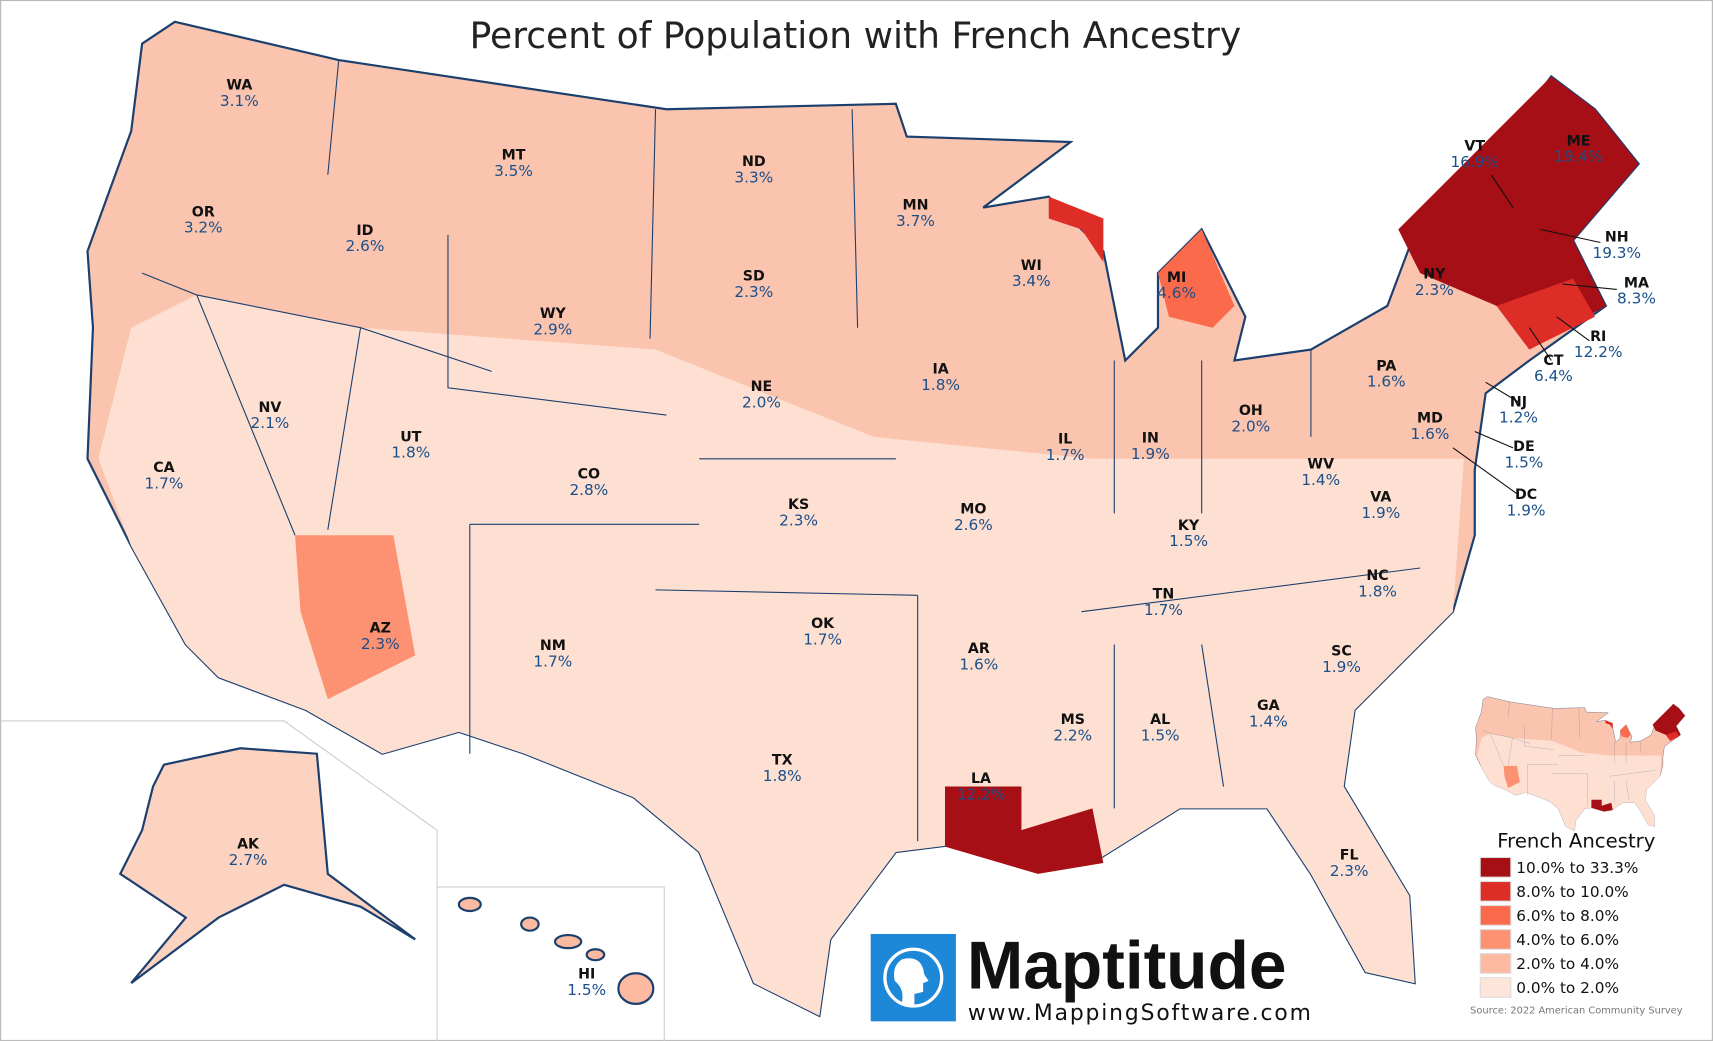  What do you see at coordinates (1268, 721) in the screenshot?
I see `state-percent: 1.4%` at bounding box center [1268, 721].